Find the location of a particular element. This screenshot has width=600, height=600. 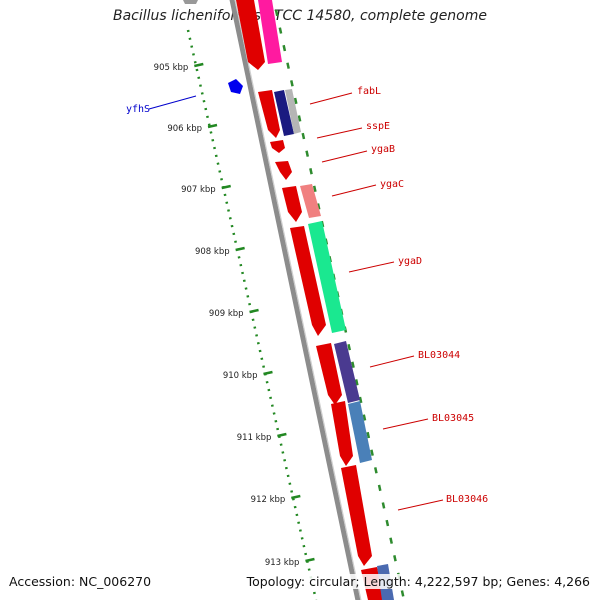

gene-label-ygaB: ygaB is located at coordinates (383, 149).